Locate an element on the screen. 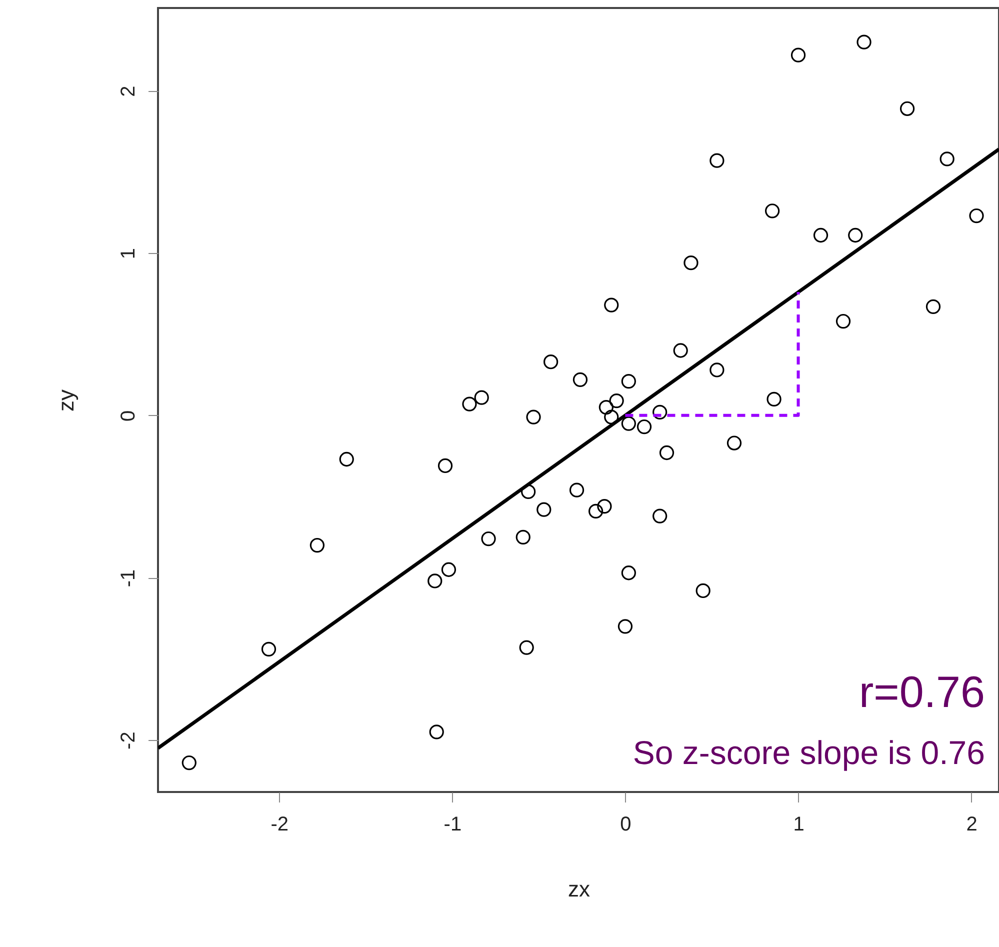  y-tick-label: 0 is located at coordinates (129, 416).